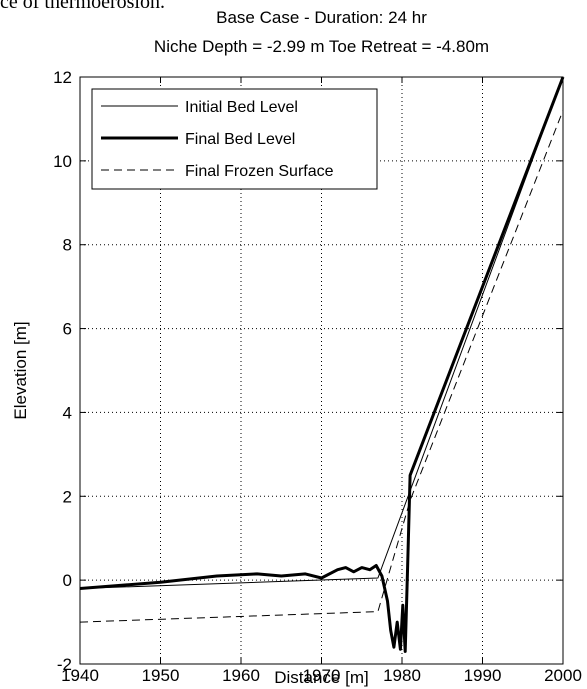  What do you see at coordinates (62, 77) in the screenshot?
I see `y-tick-label: 12` at bounding box center [62, 77].